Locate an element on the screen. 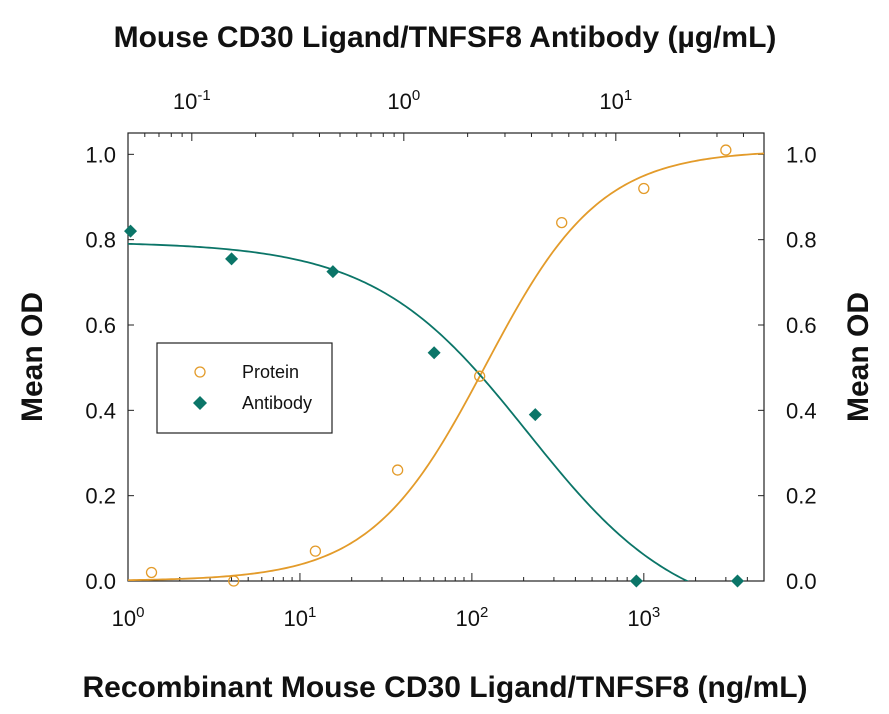 This screenshot has height=714, width=889. y-tick-label-left: 0.8 is located at coordinates (100, 240).